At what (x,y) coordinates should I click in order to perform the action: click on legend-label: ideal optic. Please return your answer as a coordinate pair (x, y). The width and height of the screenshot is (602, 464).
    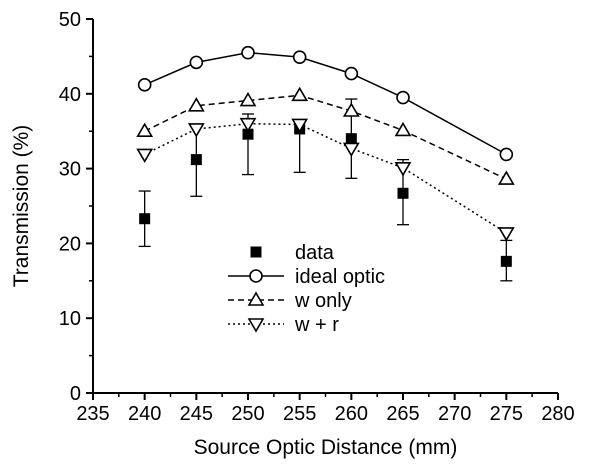
    Looking at the image, I should click on (340, 277).